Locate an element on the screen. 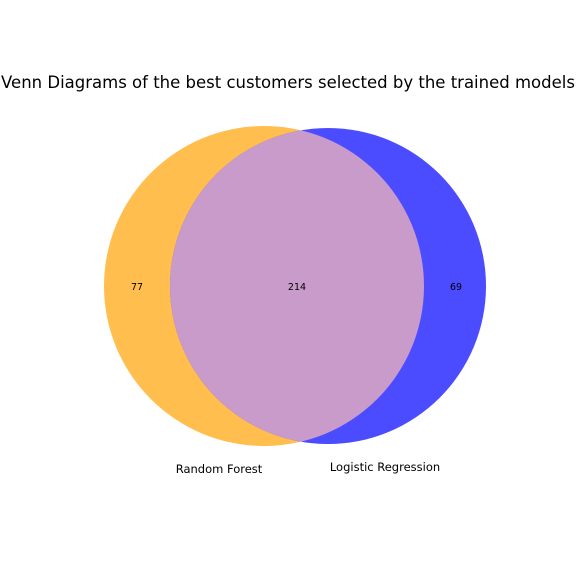 The width and height of the screenshot is (576, 576). logistic-regression-only-count: 69 is located at coordinates (456, 287).